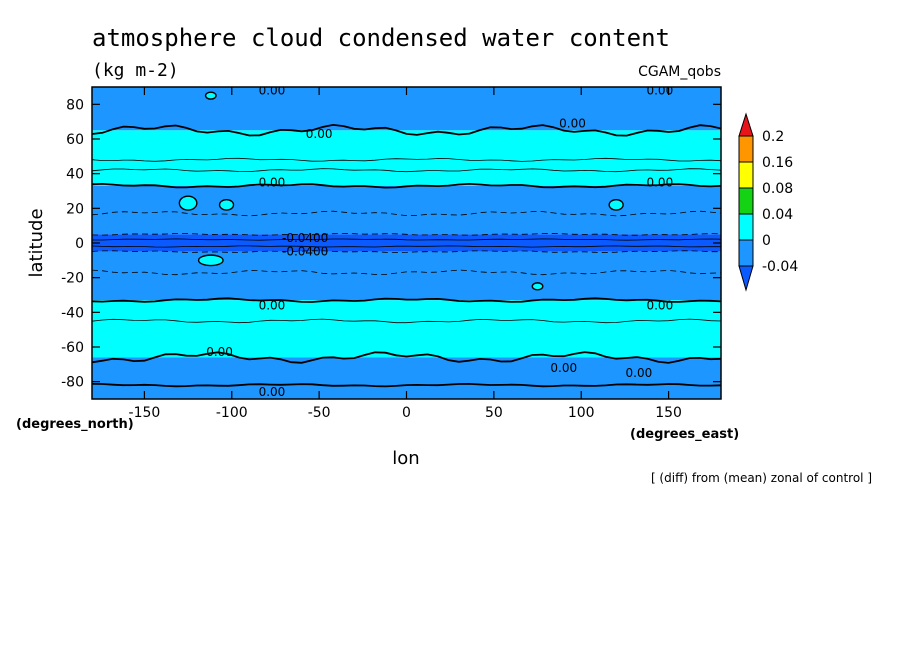 The image size is (904, 658). What do you see at coordinates (668, 413) in the screenshot?
I see `x-tick-label: 150` at bounding box center [668, 413].